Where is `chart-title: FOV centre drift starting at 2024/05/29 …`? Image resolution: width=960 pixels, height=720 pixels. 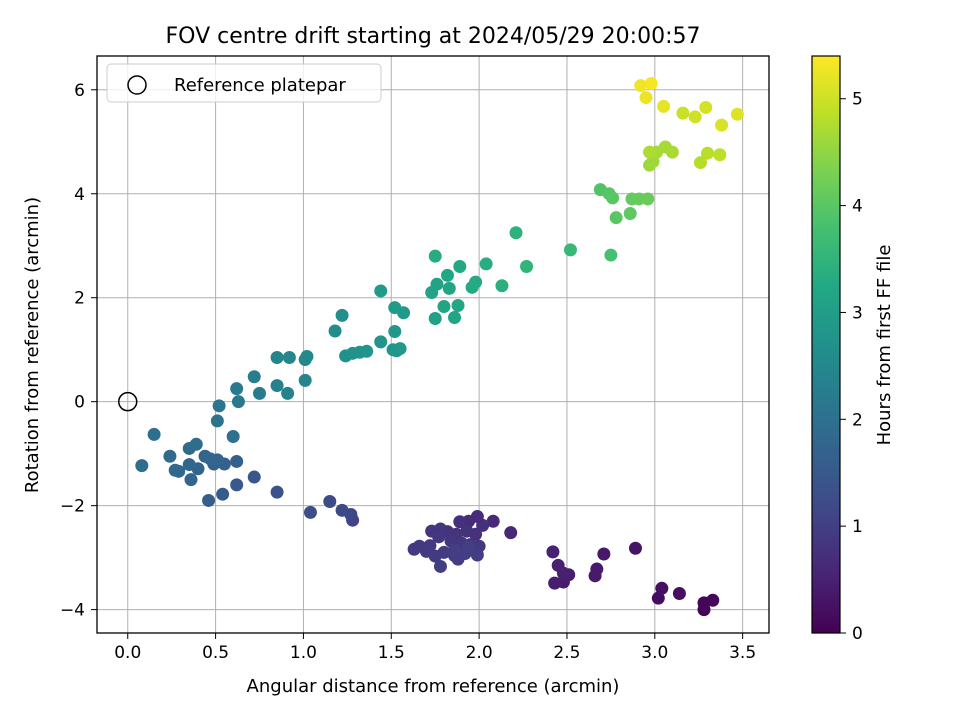
chart-title: FOV centre drift starting at 2024/05/29 … is located at coordinates (433, 36).